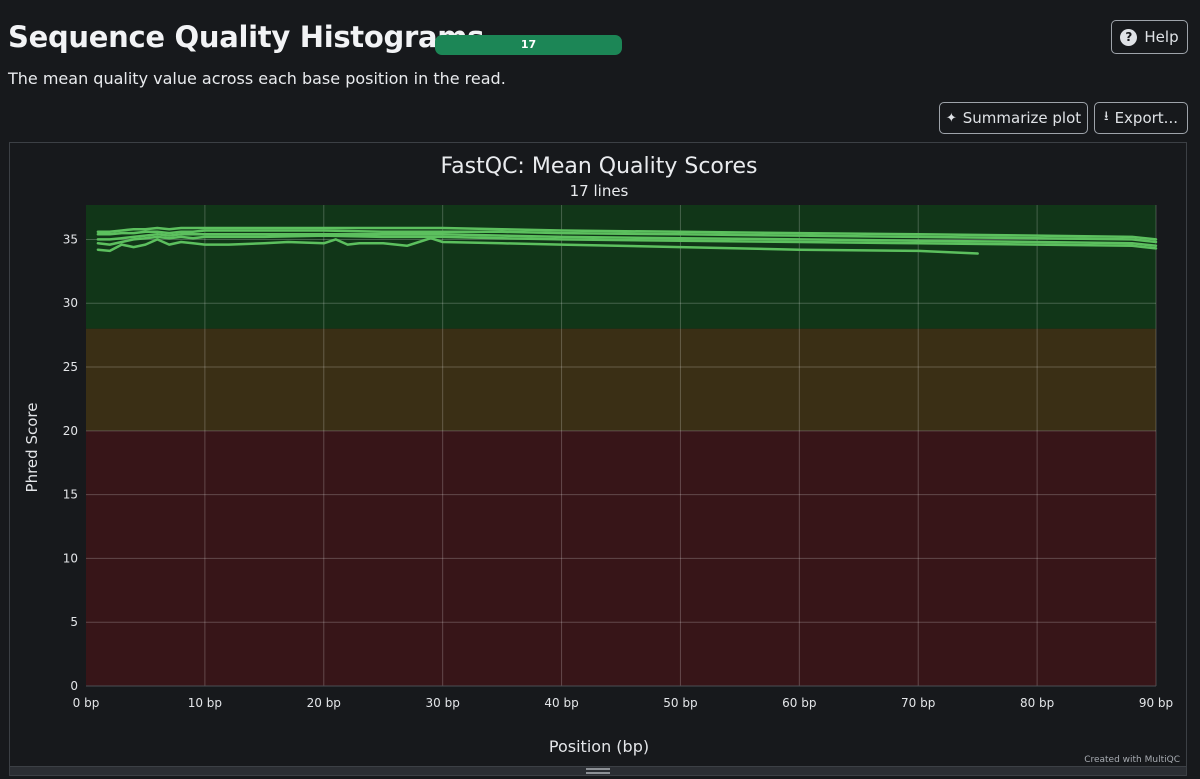 This screenshot has height=779, width=1200. I want to click on zone-warn, so click(621, 379).